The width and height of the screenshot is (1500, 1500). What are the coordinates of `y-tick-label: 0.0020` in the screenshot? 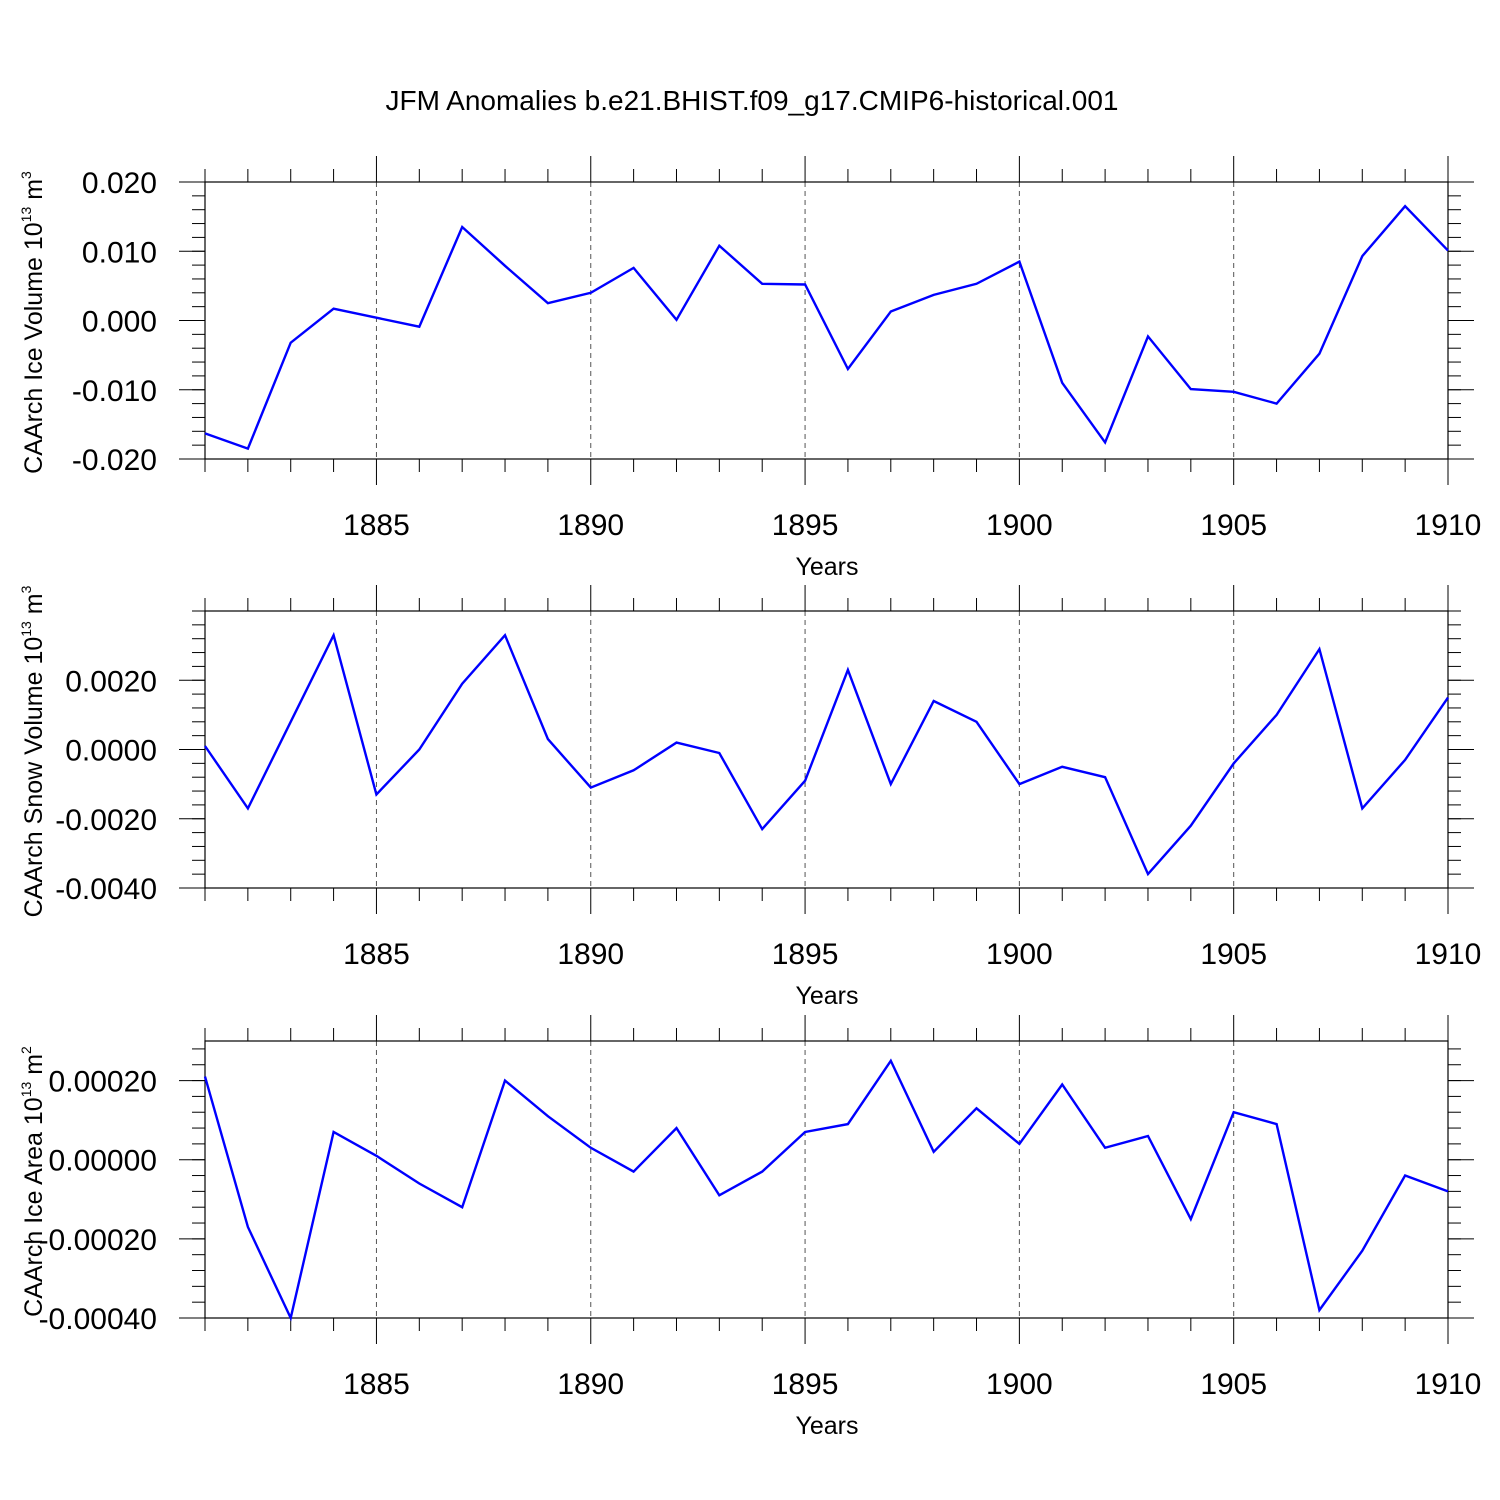 It's located at (111, 681).